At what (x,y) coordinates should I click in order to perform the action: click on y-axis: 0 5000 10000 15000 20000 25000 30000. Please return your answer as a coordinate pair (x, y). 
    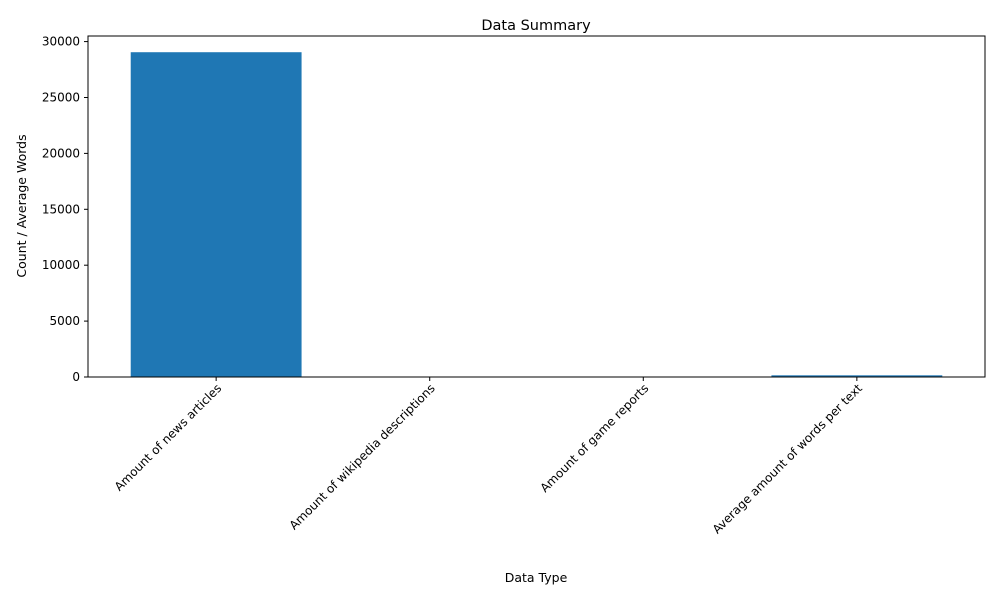
    Looking at the image, I should click on (65, 209).